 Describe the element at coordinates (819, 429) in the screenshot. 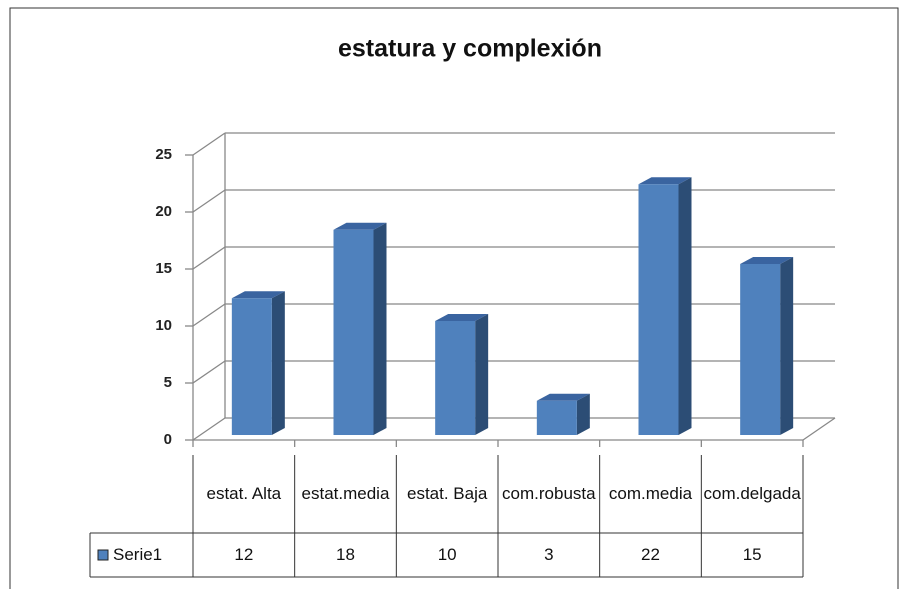

I see `floor-right` at that location.